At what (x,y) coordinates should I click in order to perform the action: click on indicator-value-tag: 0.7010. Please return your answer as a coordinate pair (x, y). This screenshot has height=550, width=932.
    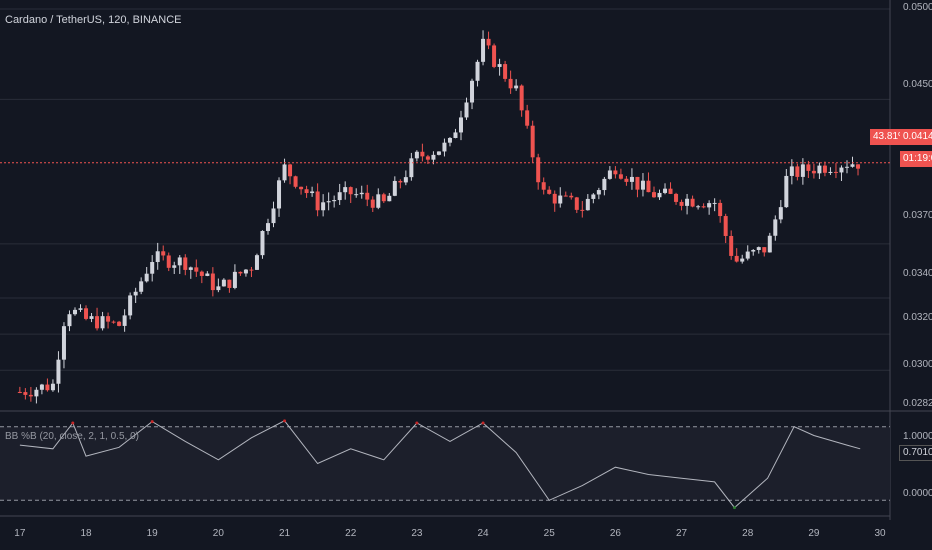
    Looking at the image, I should click on (915, 453).